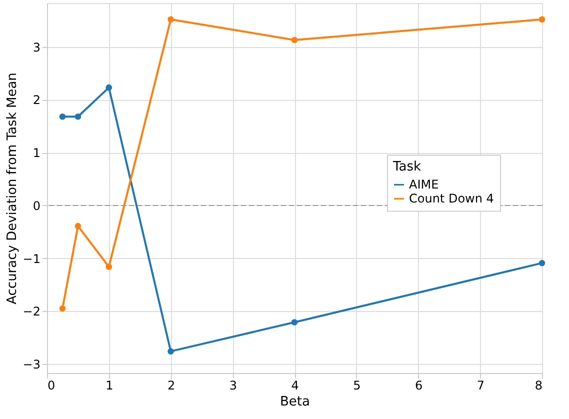 This screenshot has height=419, width=569. Describe the element at coordinates (36, 100) in the screenshot. I see `y-tick-label: 2` at that location.